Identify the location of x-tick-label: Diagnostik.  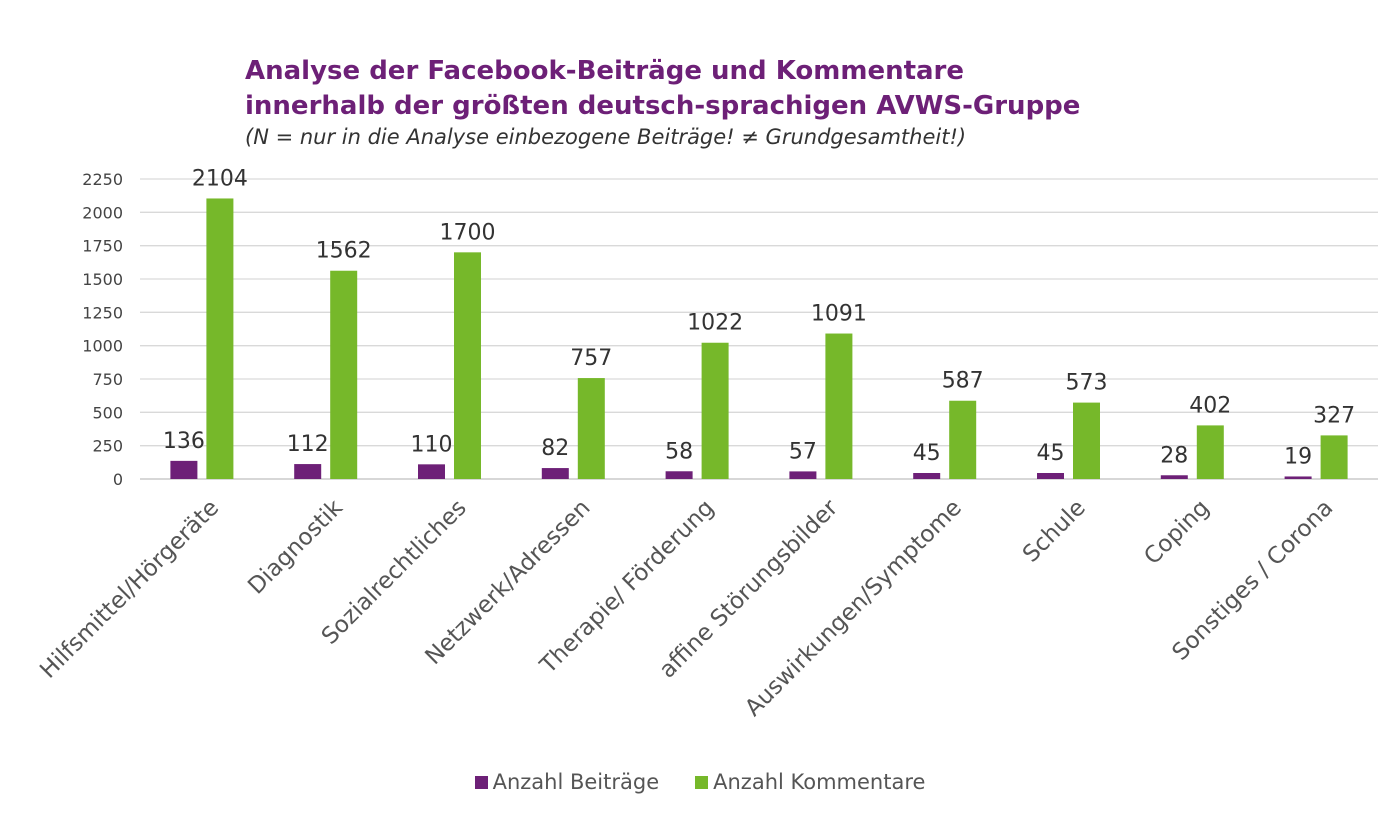
(295, 546).